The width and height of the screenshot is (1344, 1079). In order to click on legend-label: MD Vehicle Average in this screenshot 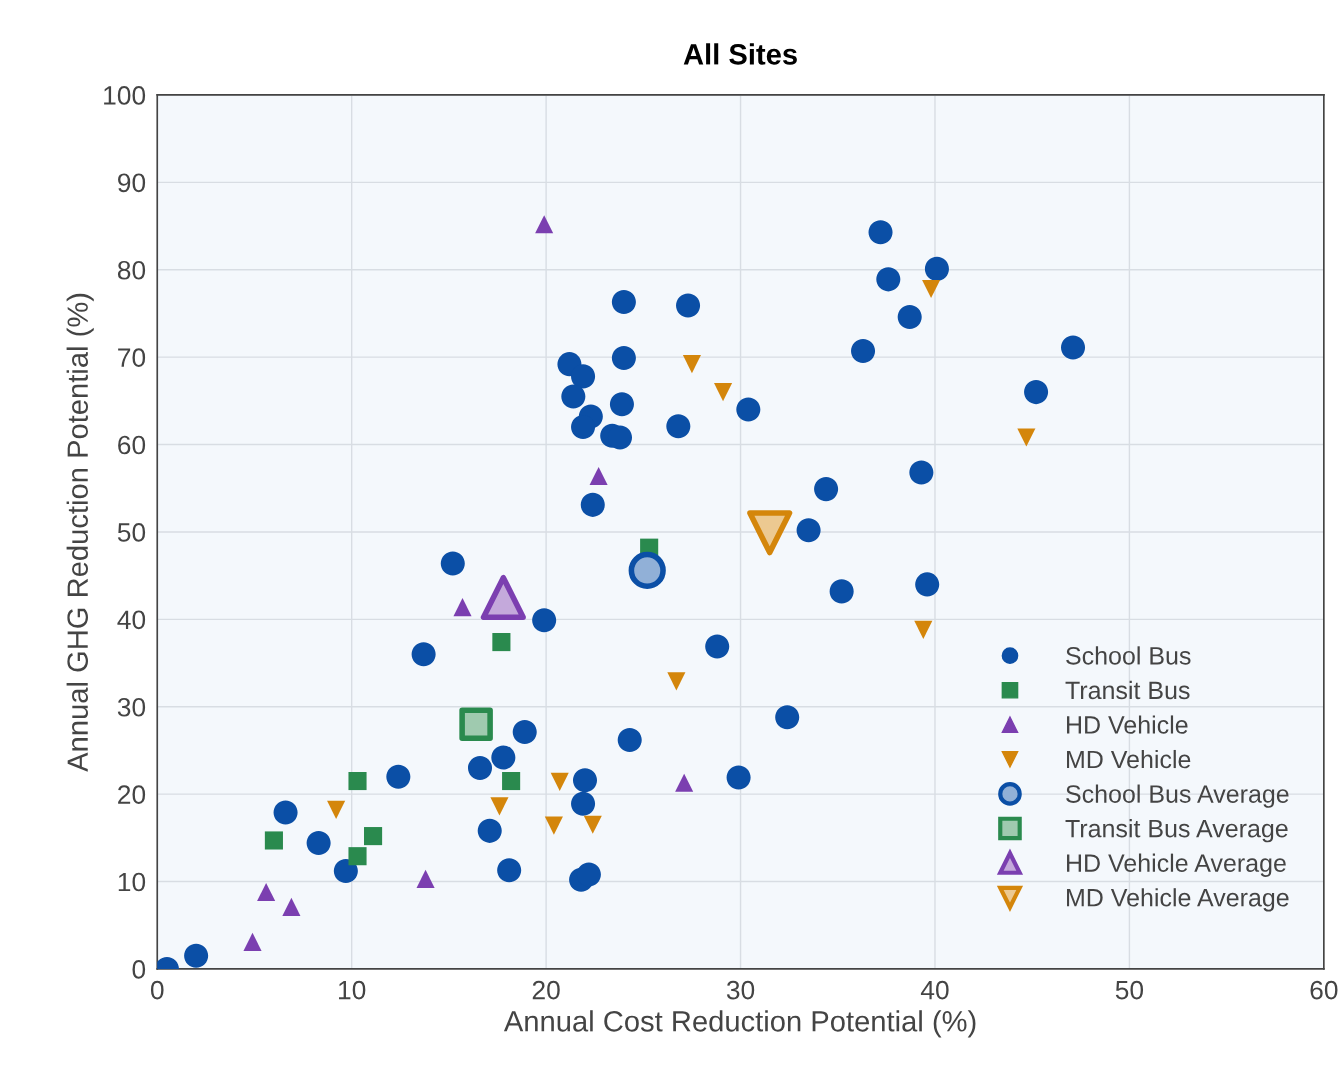, I will do `click(1178, 900)`.